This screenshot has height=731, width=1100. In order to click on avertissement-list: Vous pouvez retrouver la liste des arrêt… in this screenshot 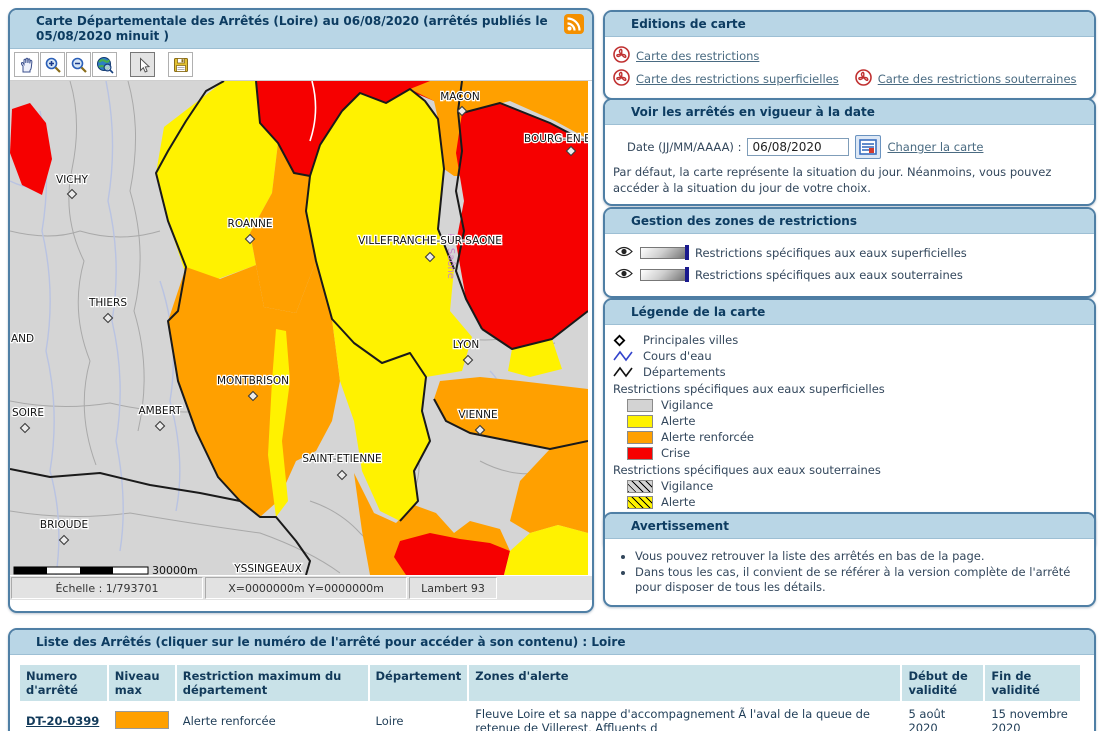, I will do `click(860, 572)`.